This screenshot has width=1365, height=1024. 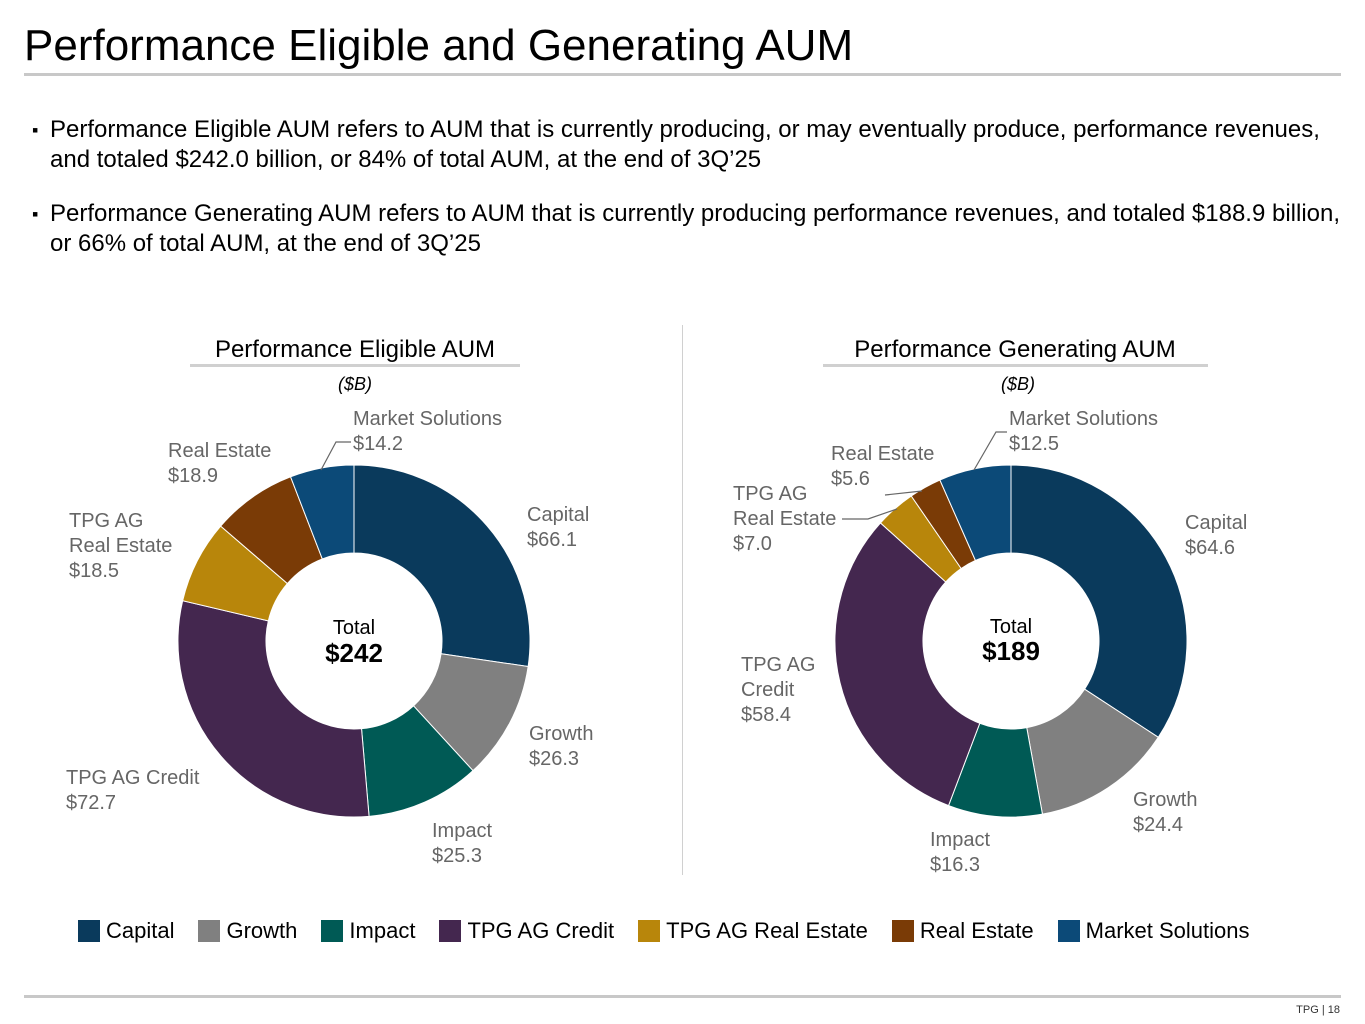 I want to click on legend-item-impact: Impact, so click(x=368, y=931).